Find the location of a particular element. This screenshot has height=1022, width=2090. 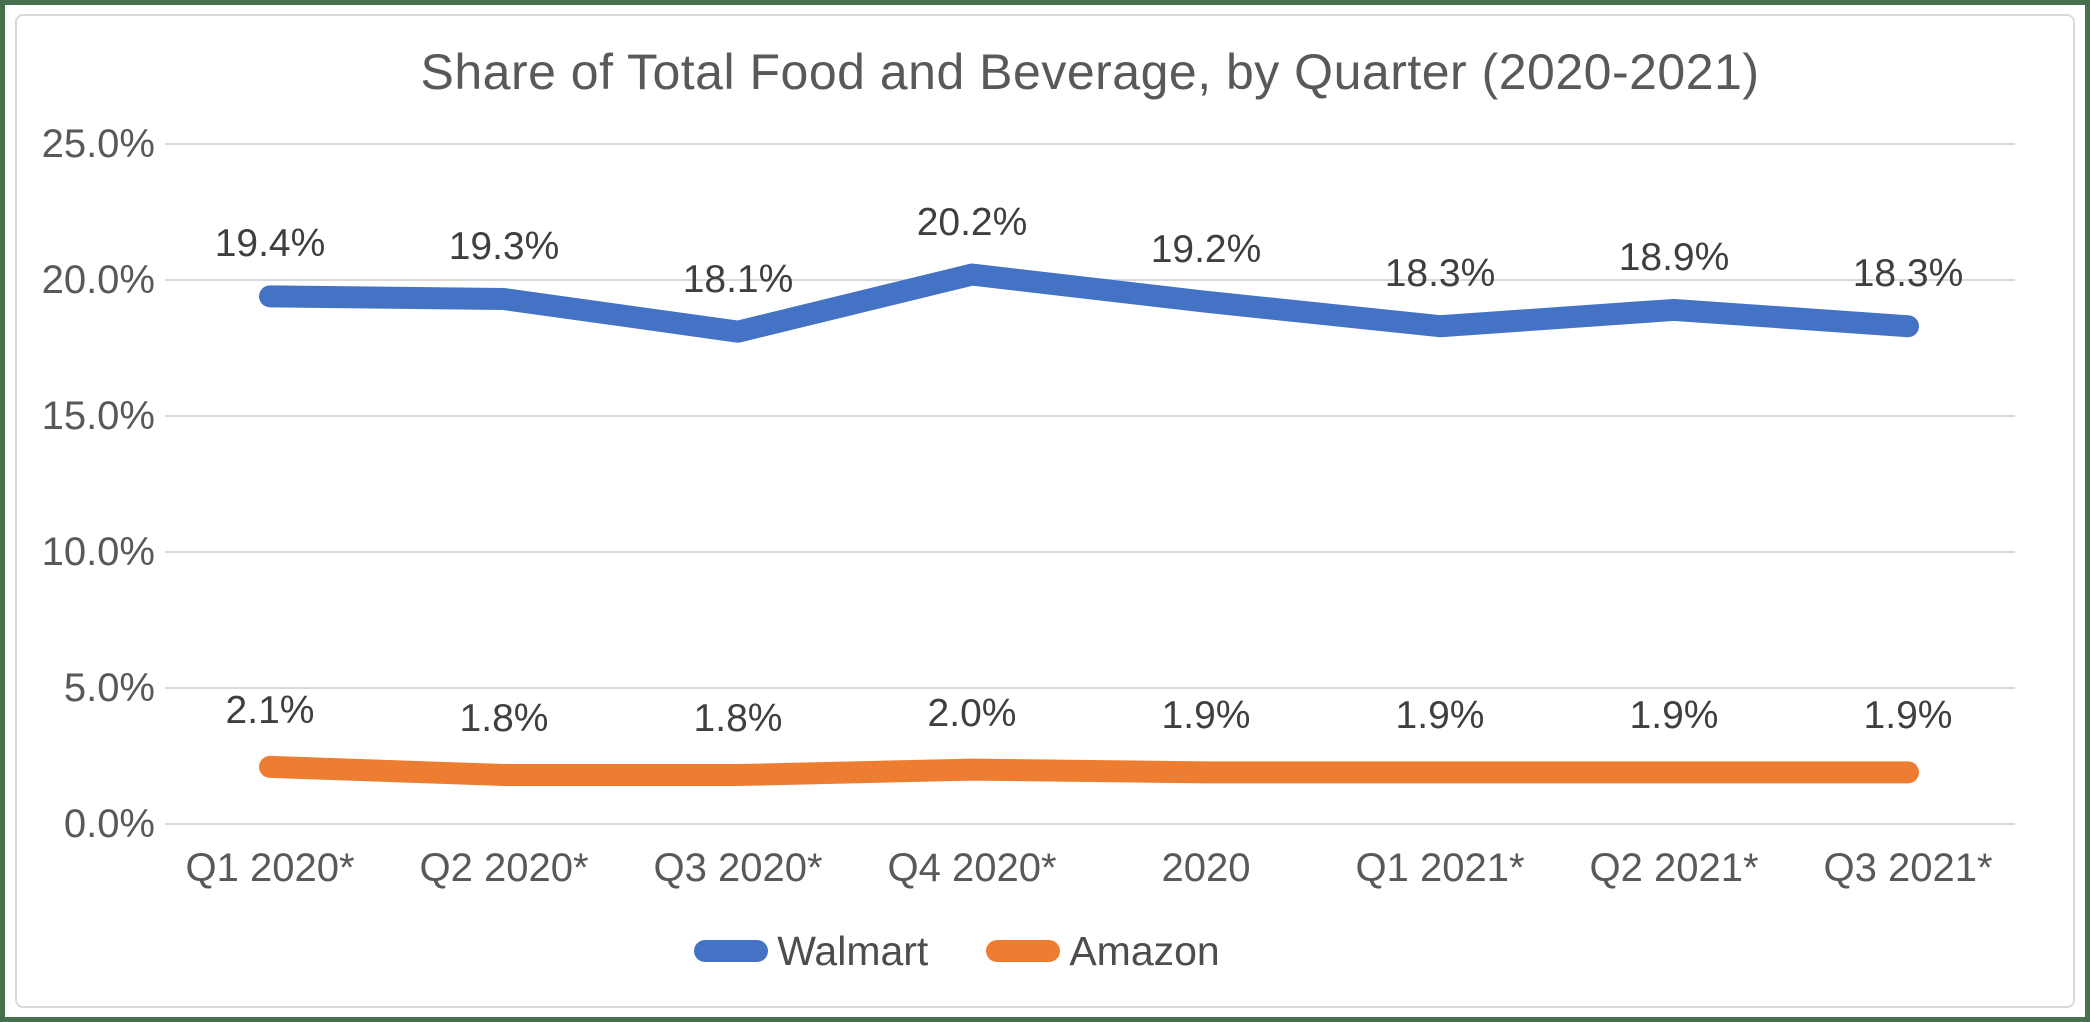

x-category-label: Q4 2020* is located at coordinates (972, 868).